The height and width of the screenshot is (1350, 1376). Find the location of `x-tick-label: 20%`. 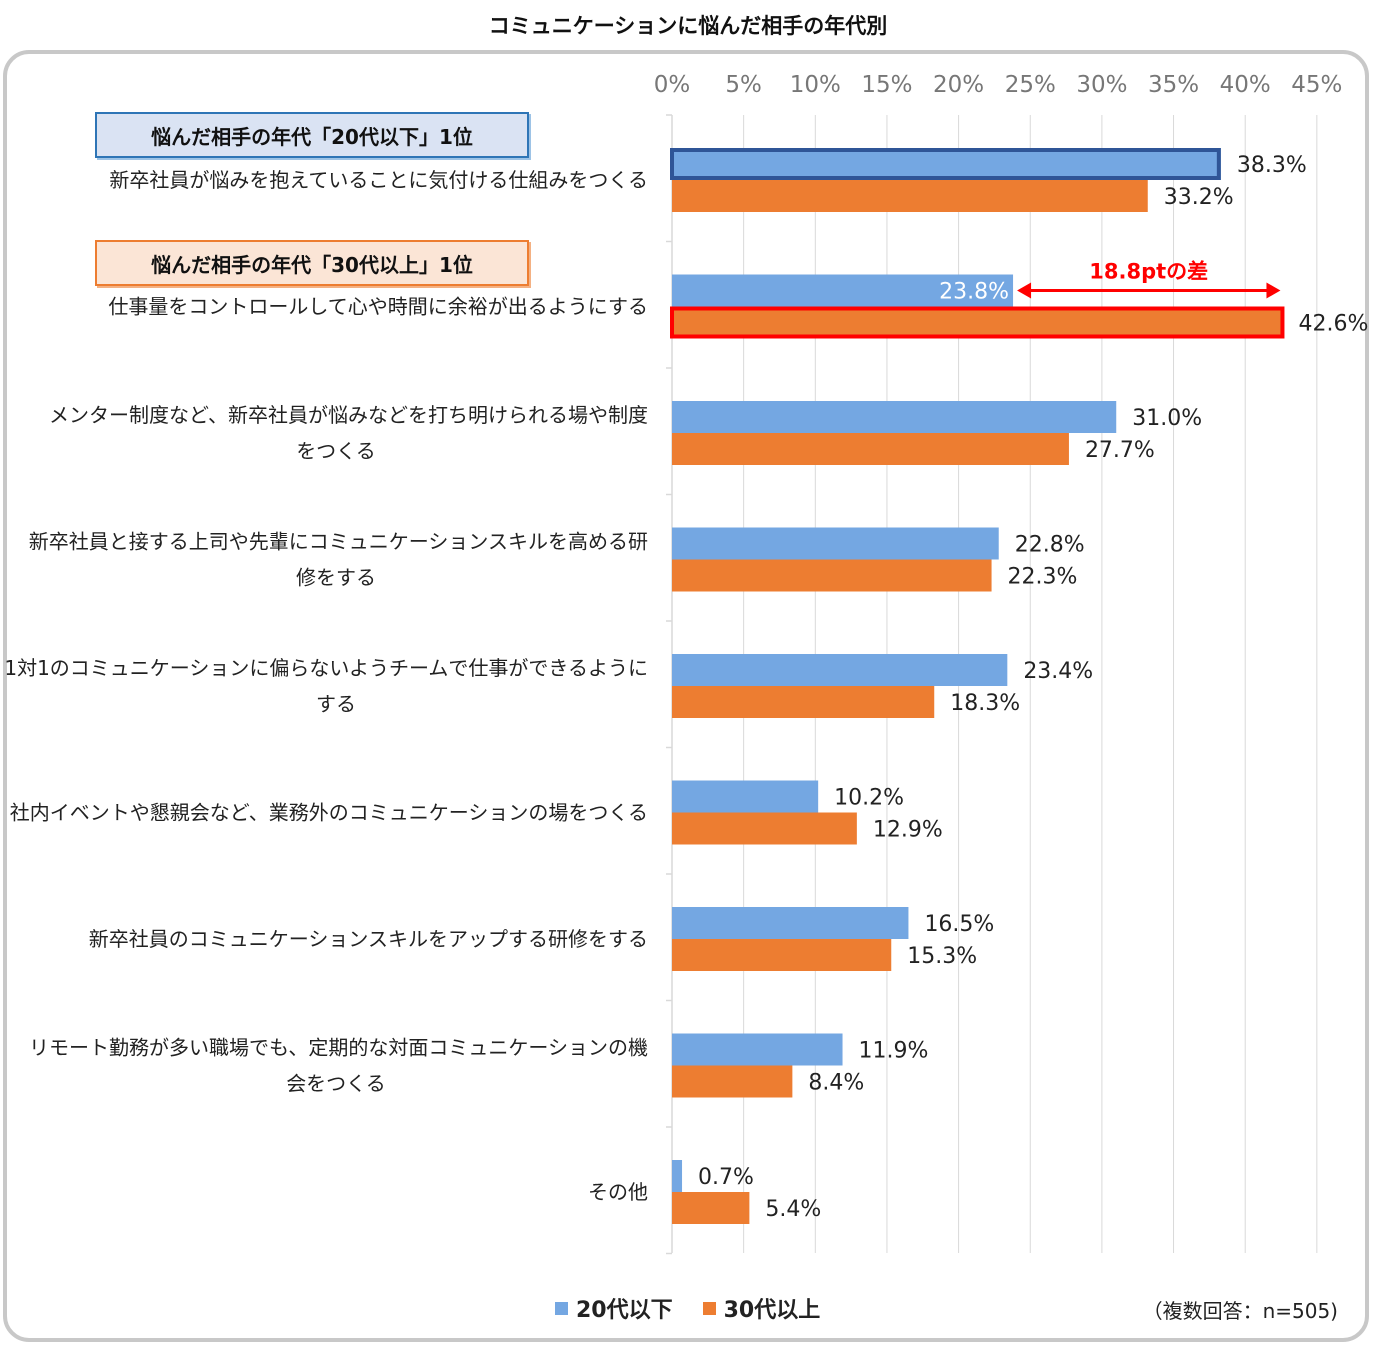

x-tick-label: 20% is located at coordinates (958, 85).